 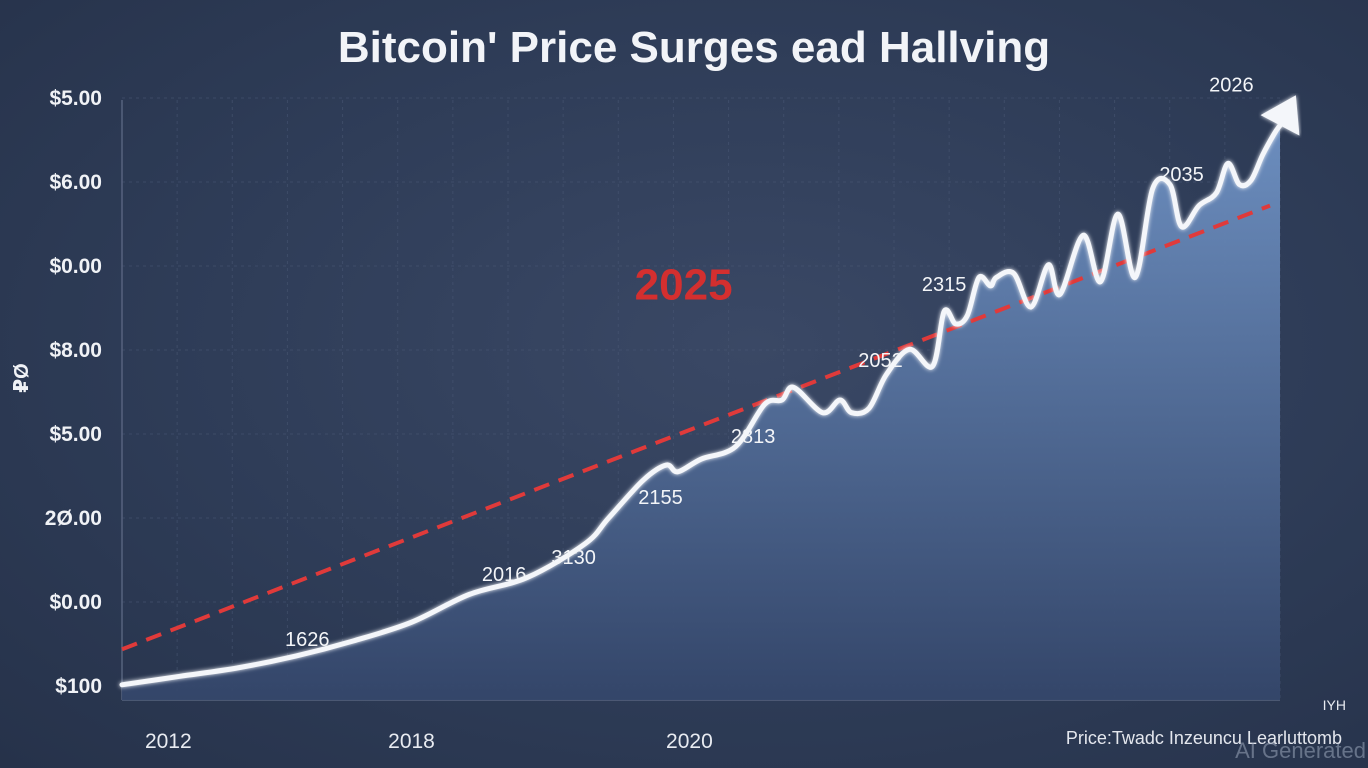 What do you see at coordinates (1300, 750) in the screenshot?
I see `ai-generated-watermark: AI Generated` at bounding box center [1300, 750].